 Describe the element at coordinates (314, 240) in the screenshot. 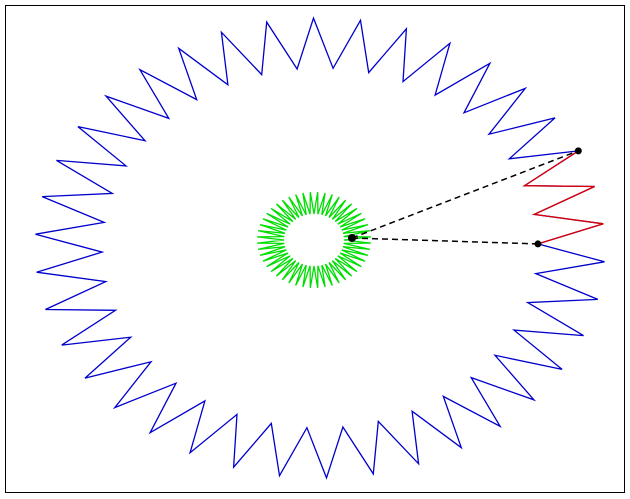

I see `inner-zigzag` at that location.